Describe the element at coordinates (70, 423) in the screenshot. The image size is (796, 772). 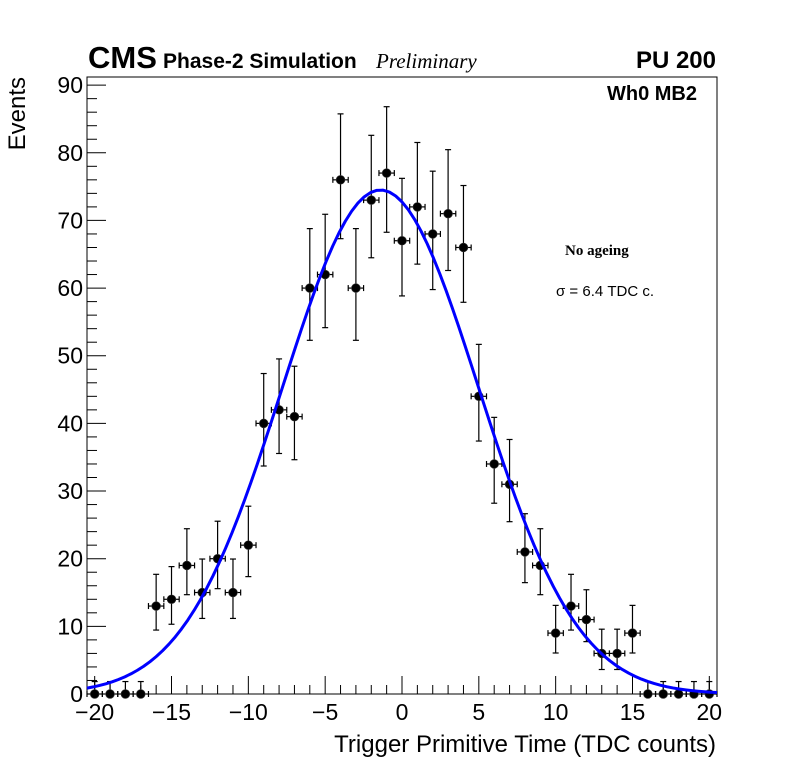
I see `y-tick-label: 40` at that location.